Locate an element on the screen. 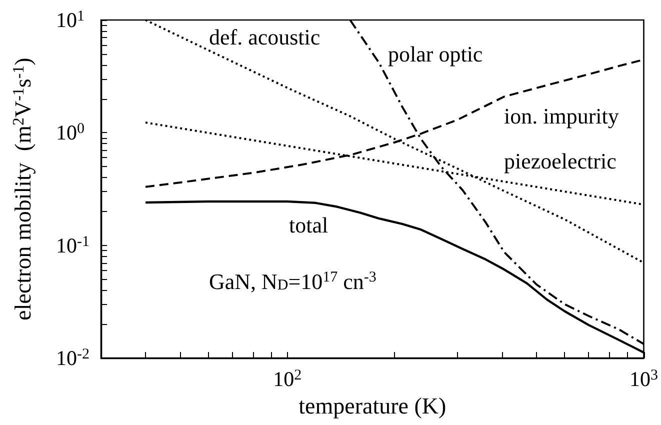 The image size is (661, 425). x-axis-title: temperature (K) is located at coordinates (372, 405).